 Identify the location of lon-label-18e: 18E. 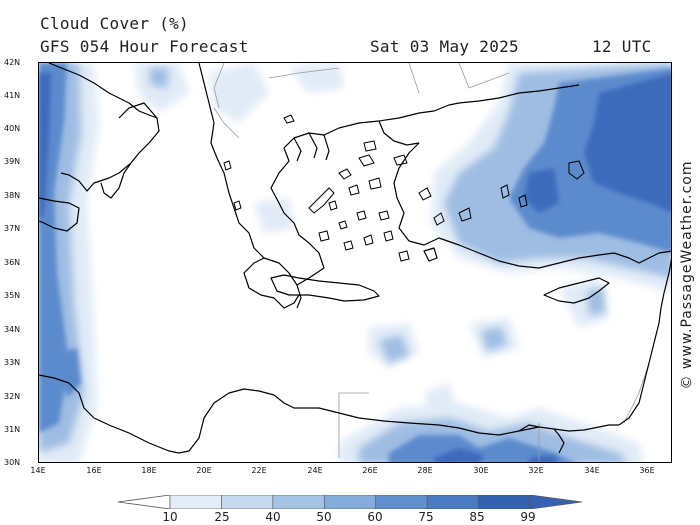
(149, 470).